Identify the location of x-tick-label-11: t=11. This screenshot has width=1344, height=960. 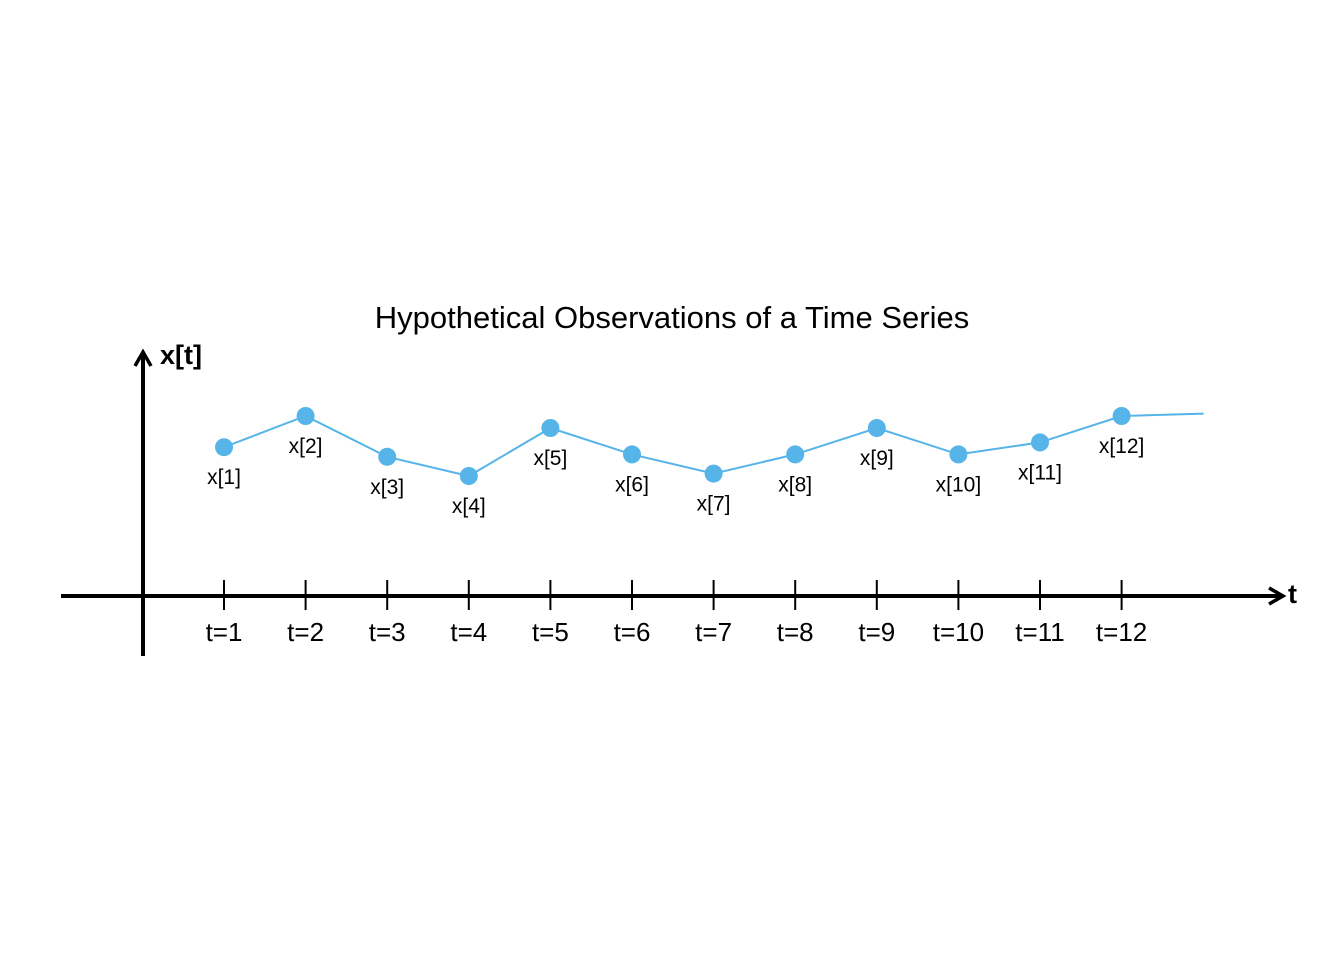
(1039, 632).